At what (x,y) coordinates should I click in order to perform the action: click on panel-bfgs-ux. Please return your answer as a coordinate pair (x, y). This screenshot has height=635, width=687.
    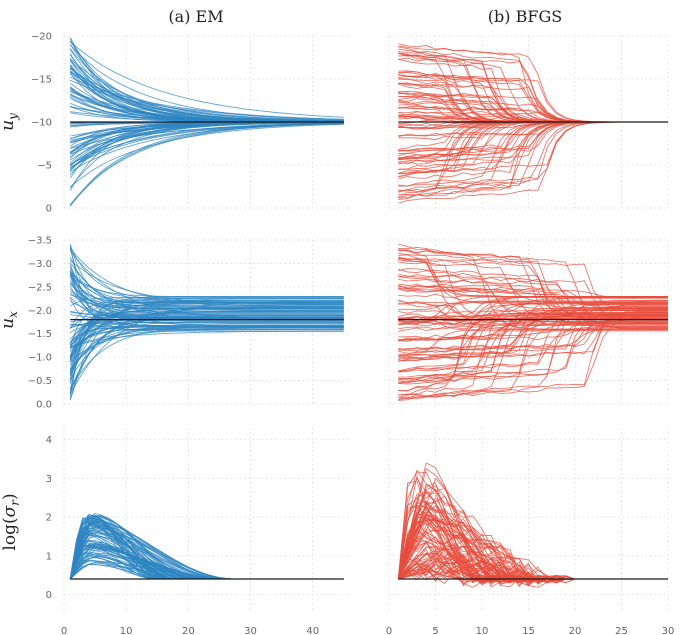
    Looking at the image, I should click on (528, 322).